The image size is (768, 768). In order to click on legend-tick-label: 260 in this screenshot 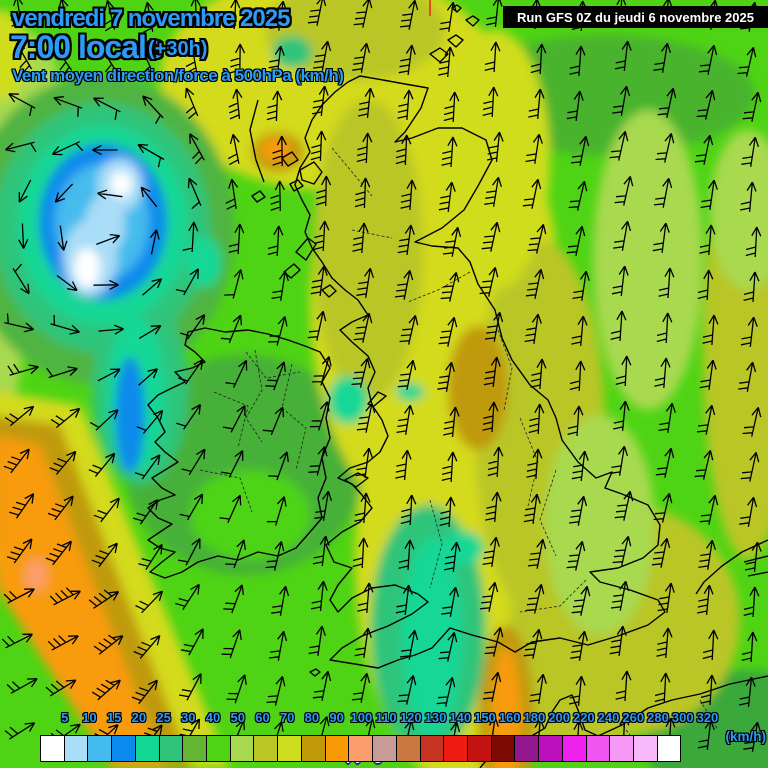, I will do `click(633, 717)`.